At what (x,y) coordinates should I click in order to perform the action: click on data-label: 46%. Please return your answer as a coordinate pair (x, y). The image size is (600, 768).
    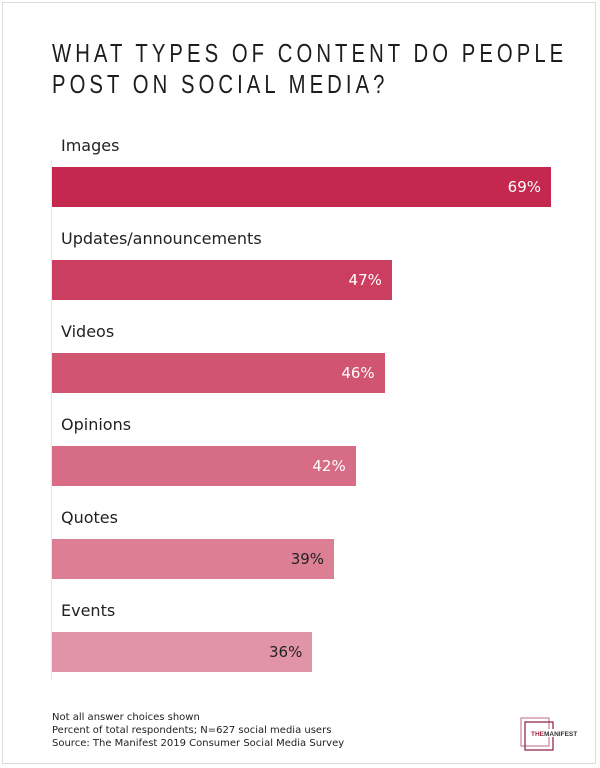
    Looking at the image, I should click on (358, 373).